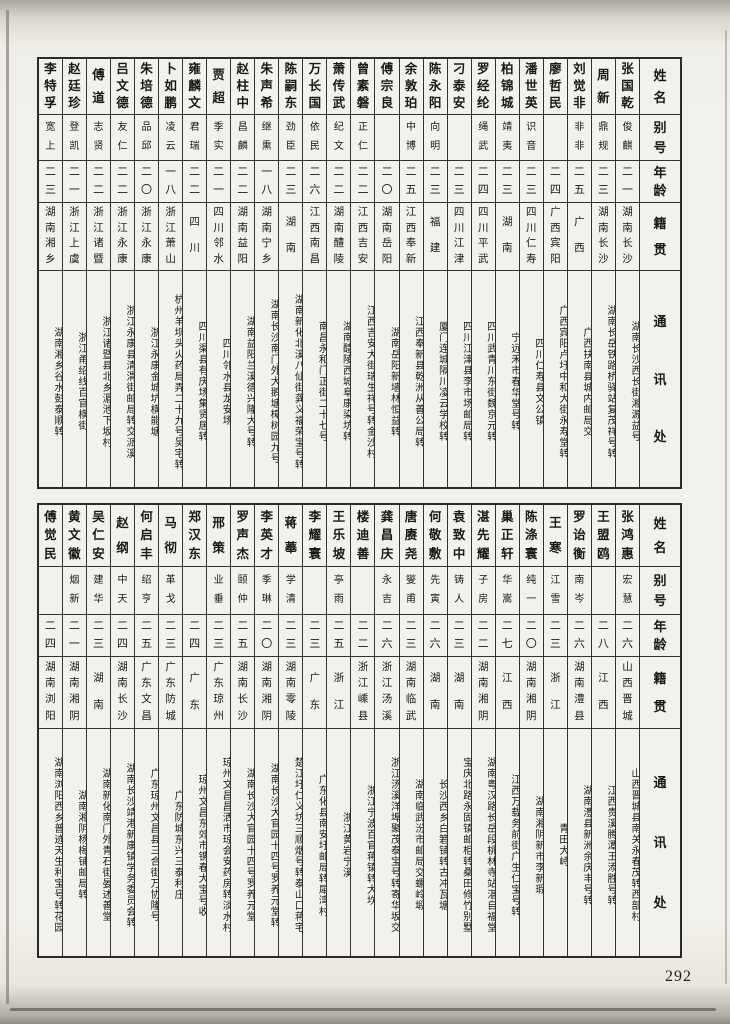 The height and width of the screenshot is (1024, 730). I want to click on person-address: 宁远禾市春华堂号转, so click(513, 381).